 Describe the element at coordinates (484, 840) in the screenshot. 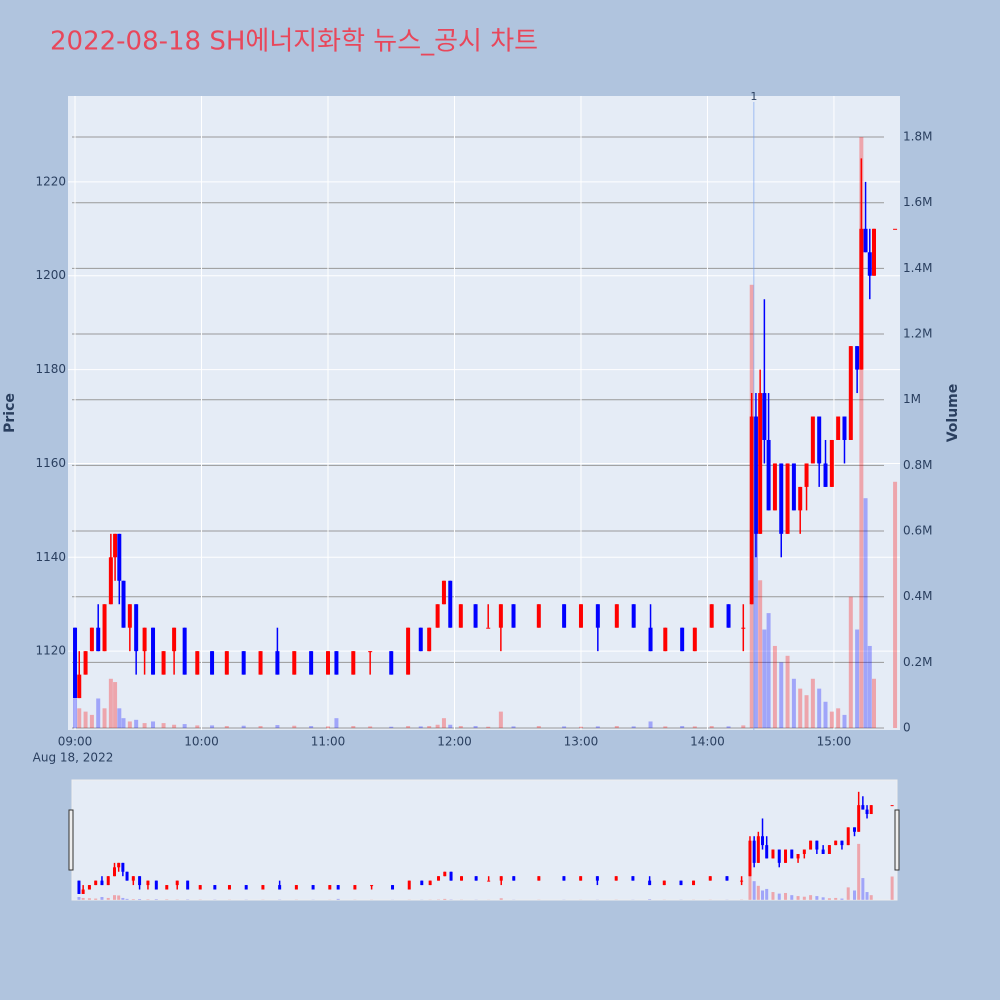

I see `range-slider` at that location.